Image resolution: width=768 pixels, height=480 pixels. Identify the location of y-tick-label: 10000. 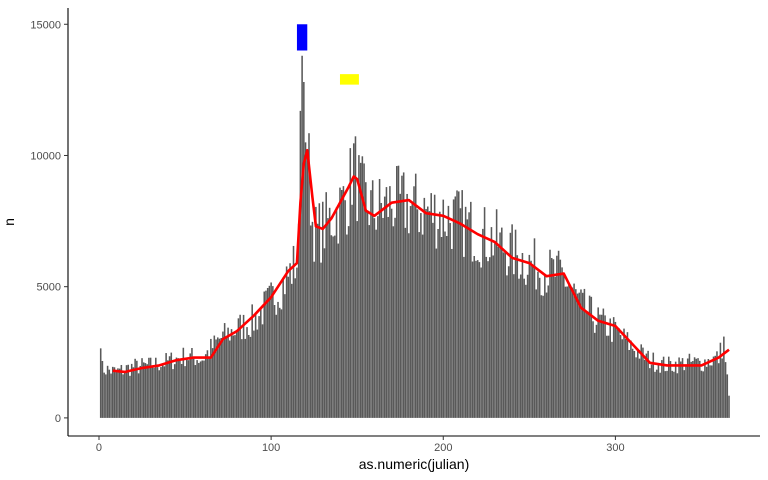
(45, 156).